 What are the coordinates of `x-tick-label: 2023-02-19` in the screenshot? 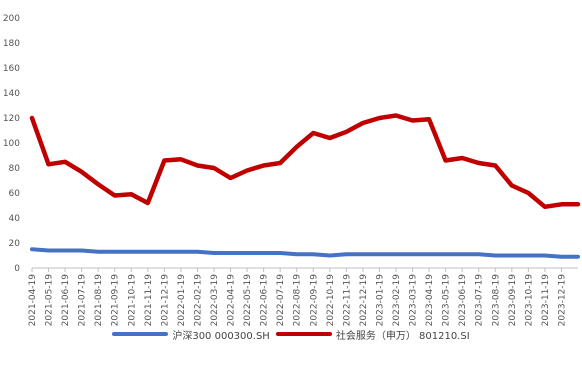 It's located at (397, 300).